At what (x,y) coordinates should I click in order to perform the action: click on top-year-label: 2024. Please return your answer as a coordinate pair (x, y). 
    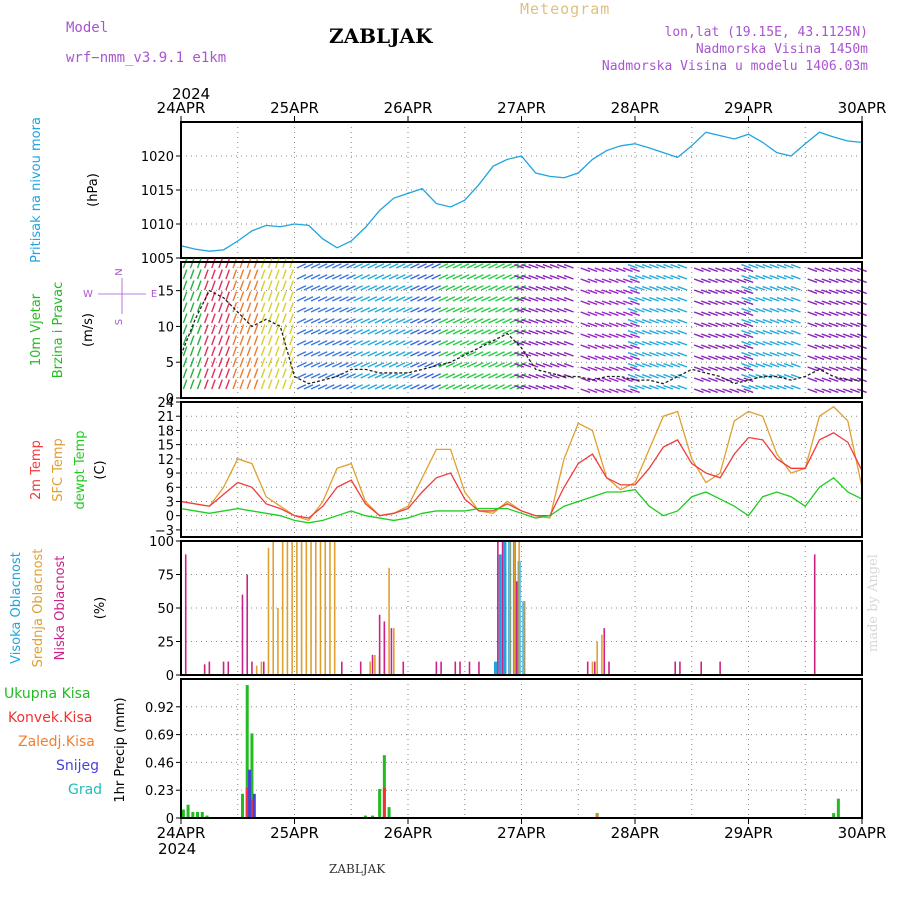
    Looking at the image, I should click on (191, 94).